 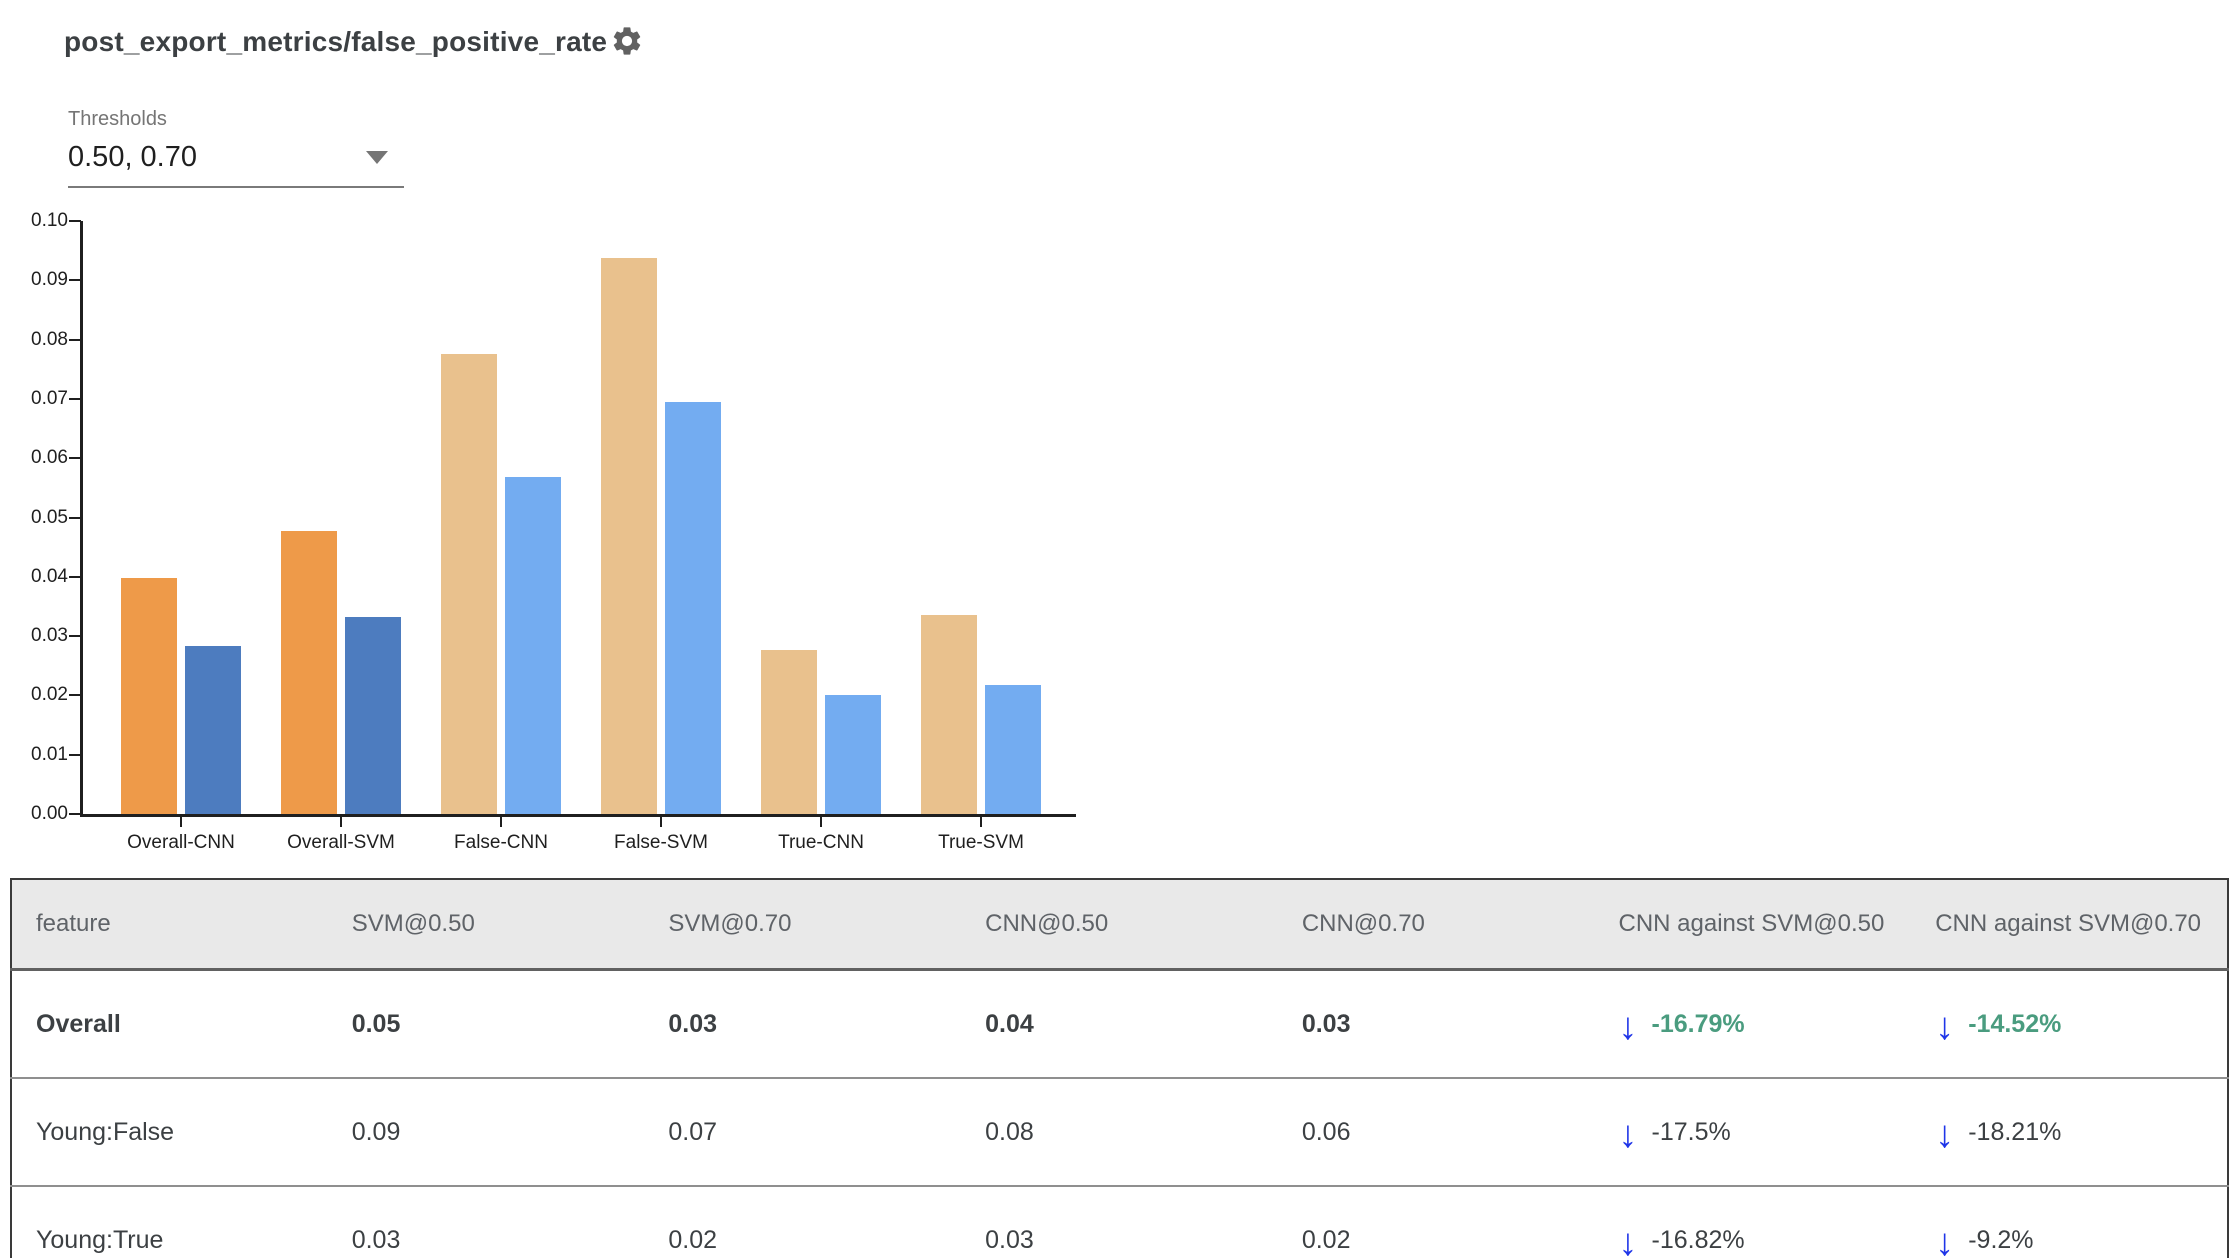 I want to click on change-indicator: ↓ -9.2%, so click(x=2076, y=1239).